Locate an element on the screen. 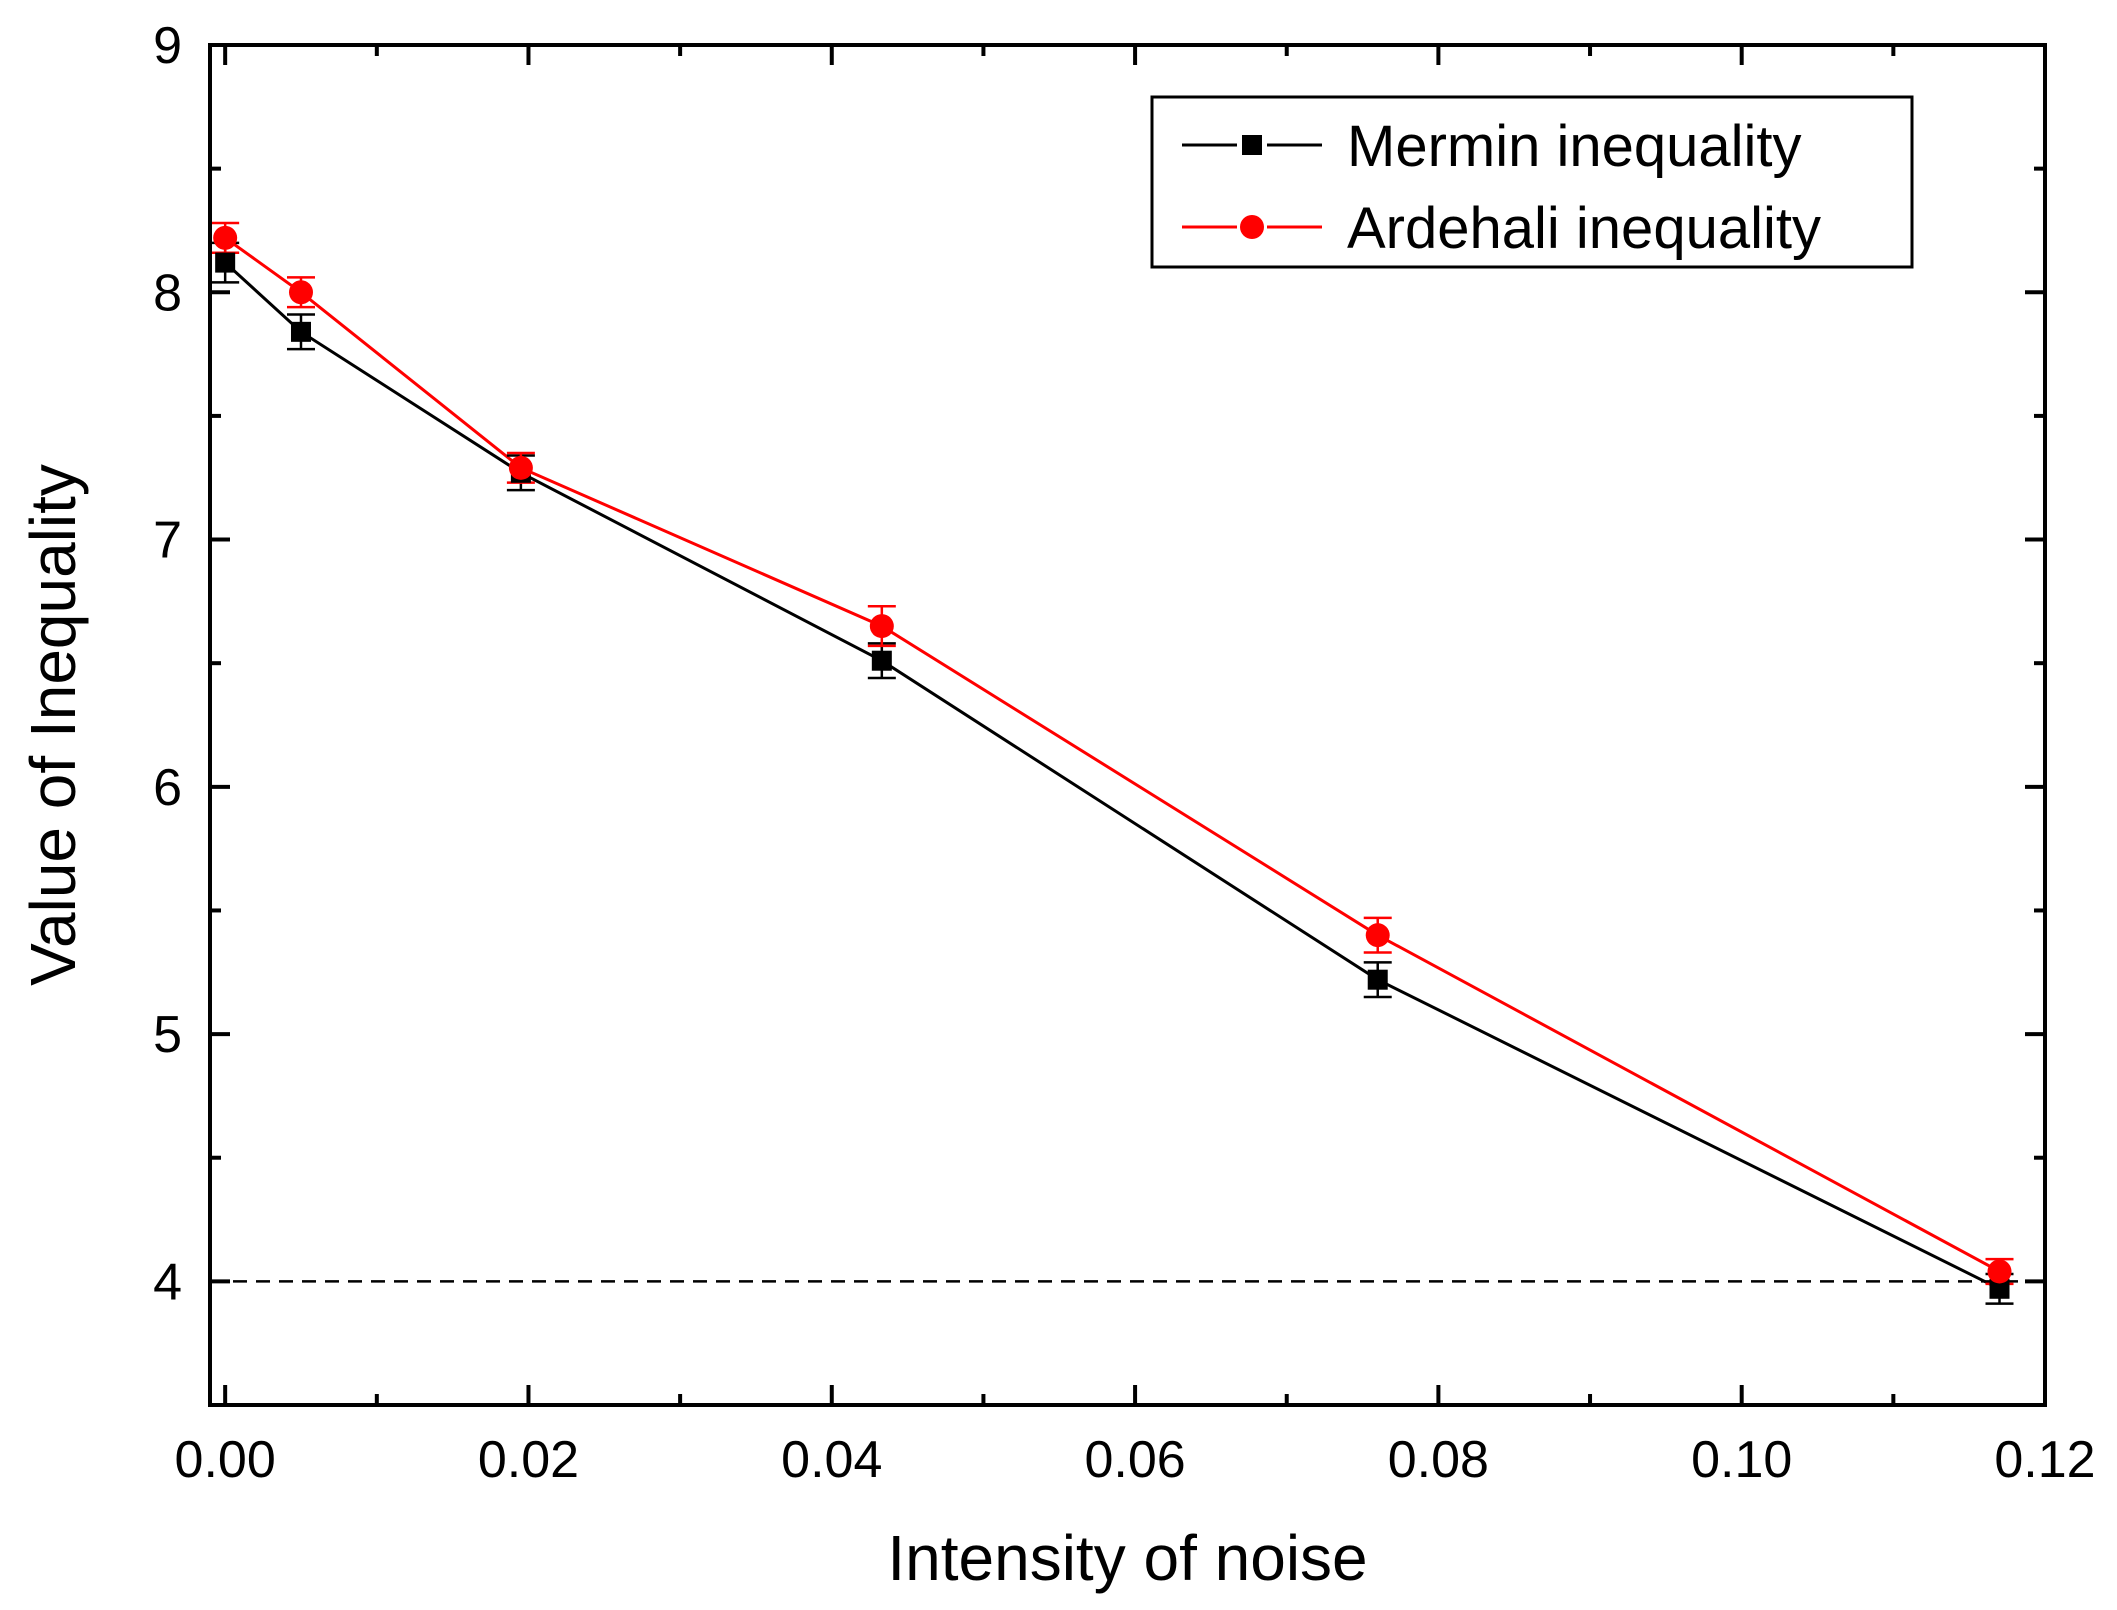  legend: Mermin inequality Ardehali inequality is located at coordinates (1532, 182).